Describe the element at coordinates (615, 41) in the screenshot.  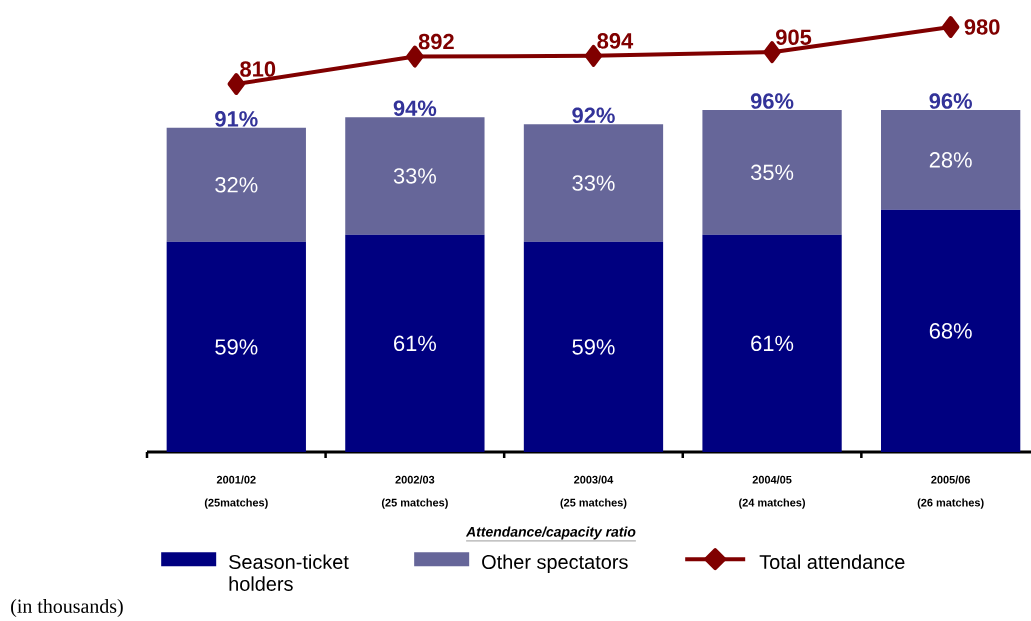
I see `data-label: 894` at that location.